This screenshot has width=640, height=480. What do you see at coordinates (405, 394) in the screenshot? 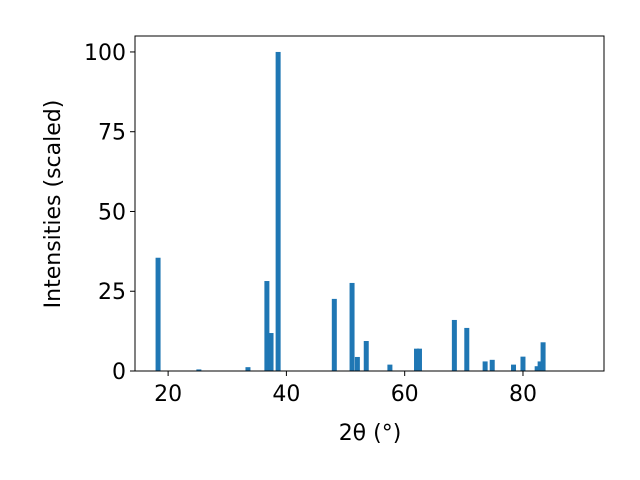
I see `x-tick-label: 60` at bounding box center [405, 394].